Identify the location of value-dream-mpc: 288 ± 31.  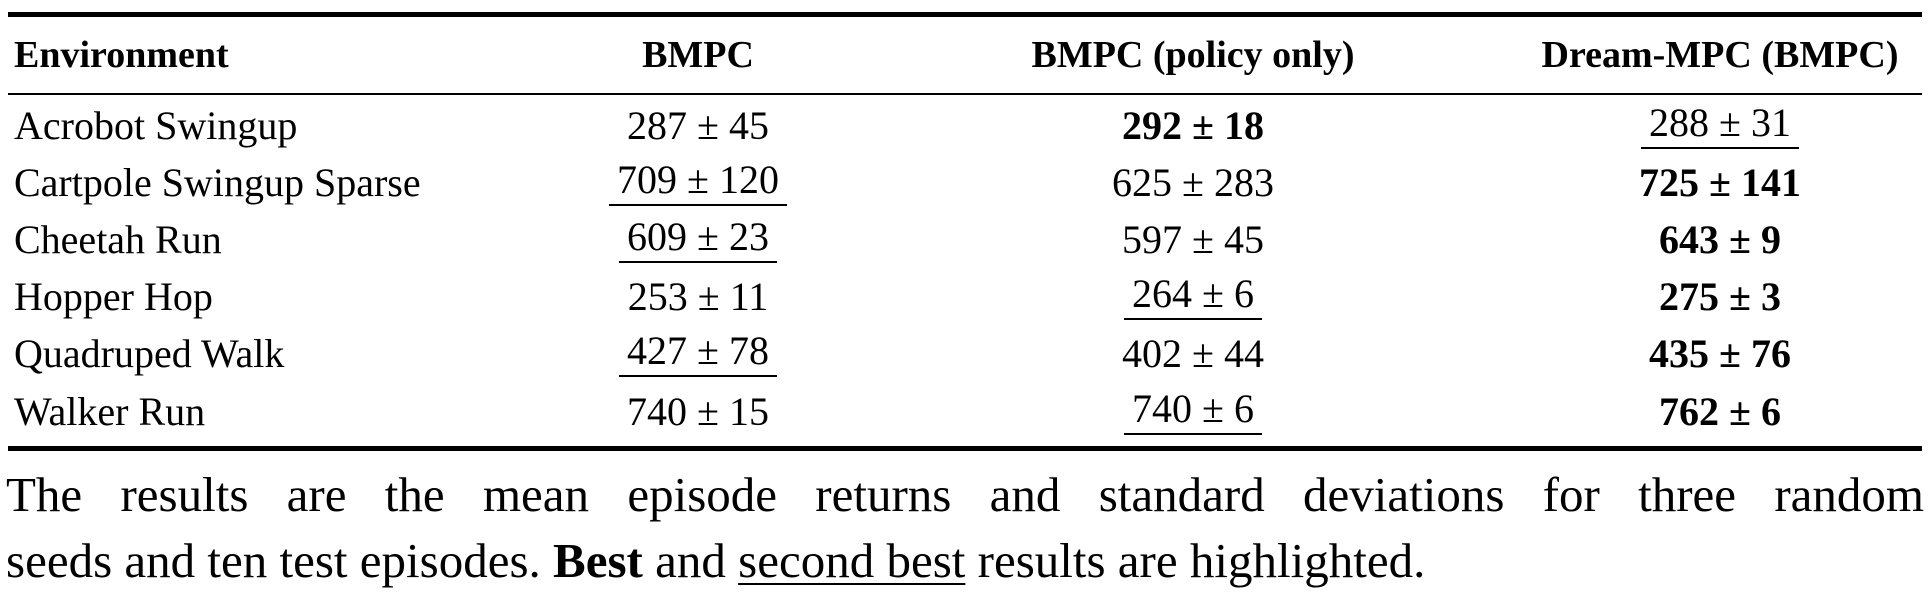
(1720, 125).